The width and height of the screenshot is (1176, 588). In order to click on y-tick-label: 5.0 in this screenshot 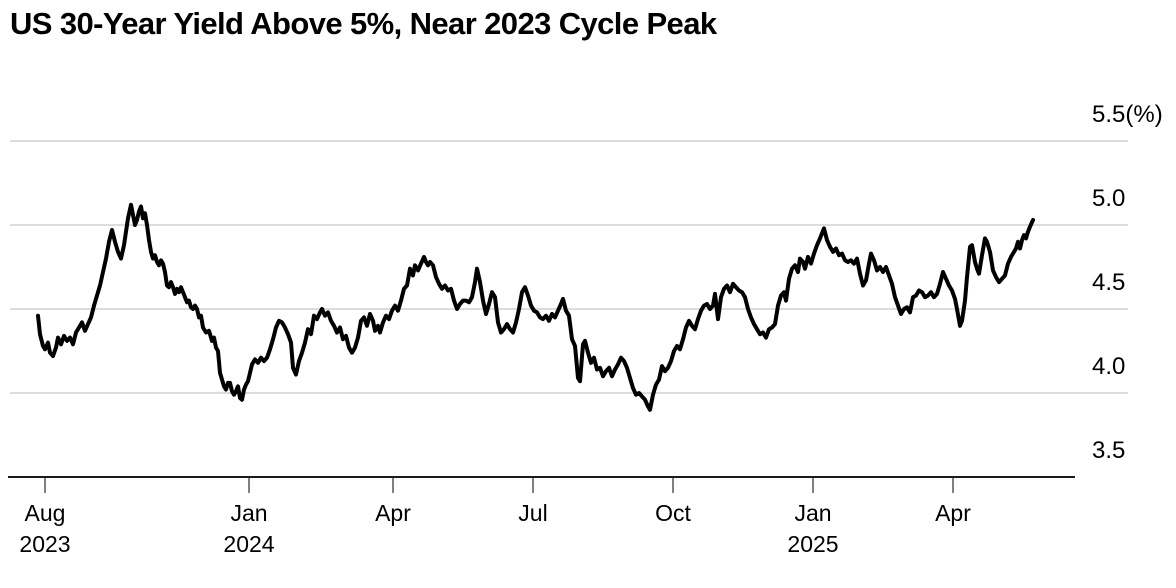, I will do `click(1109, 198)`.